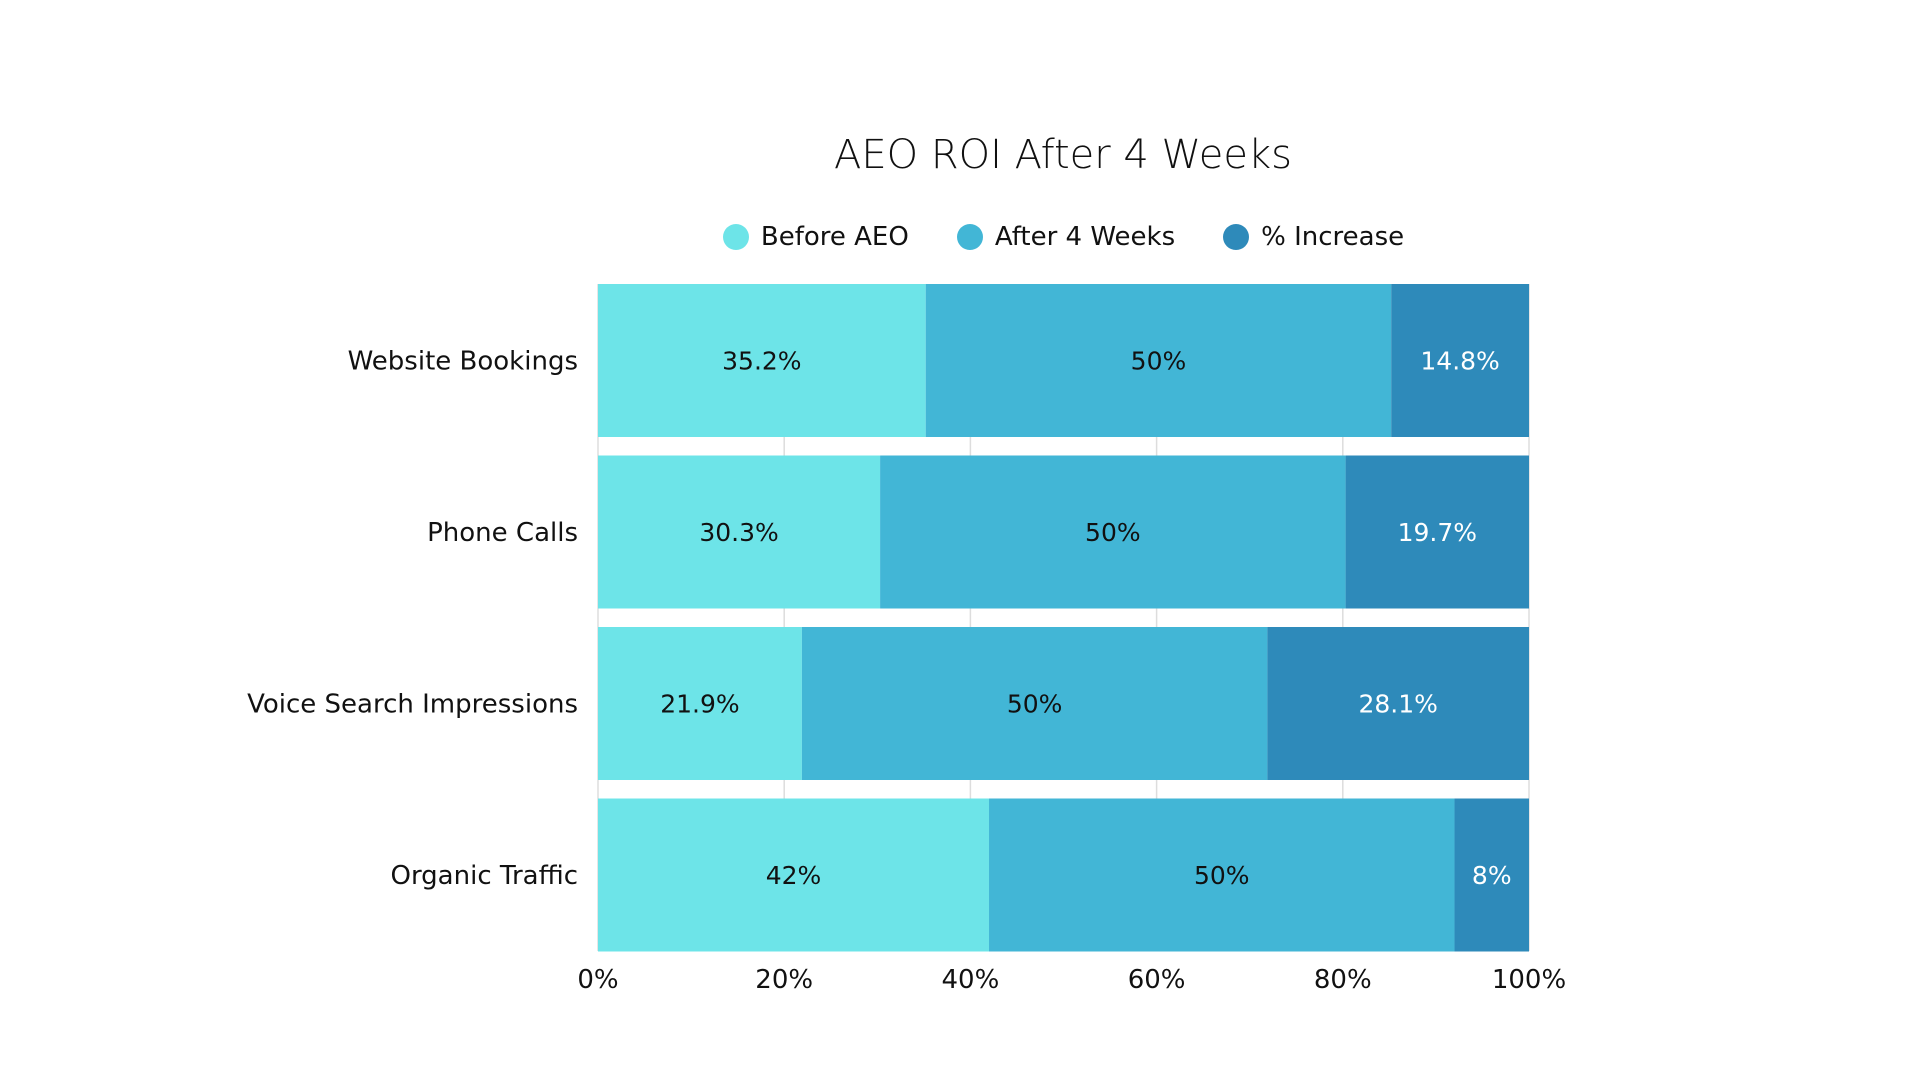 This screenshot has width=1920, height=1080. Describe the element at coordinates (484, 876) in the screenshot. I see `category-label: Organic Traffic` at that location.